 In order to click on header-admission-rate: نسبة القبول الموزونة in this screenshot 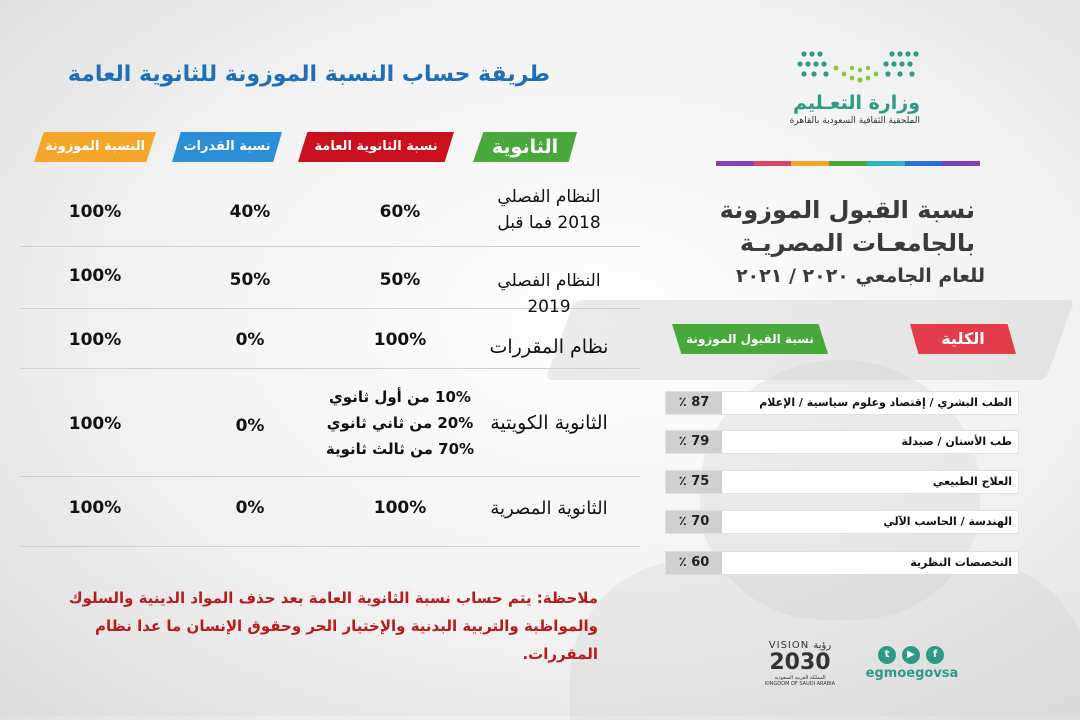, I will do `click(750, 339)`.